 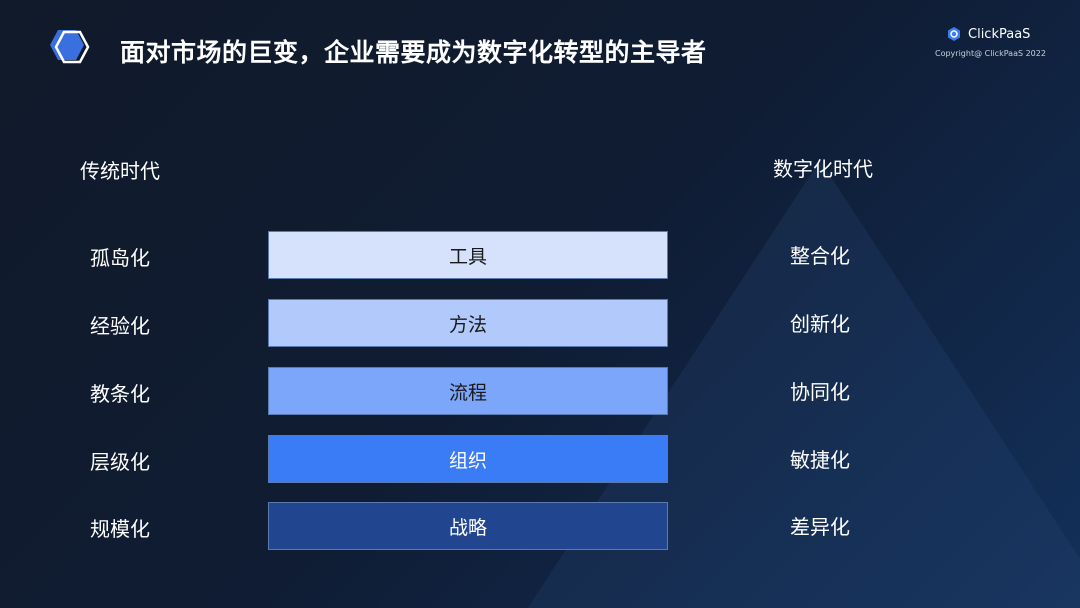 What do you see at coordinates (468, 526) in the screenshot?
I see `layer-bar: 战略` at bounding box center [468, 526].